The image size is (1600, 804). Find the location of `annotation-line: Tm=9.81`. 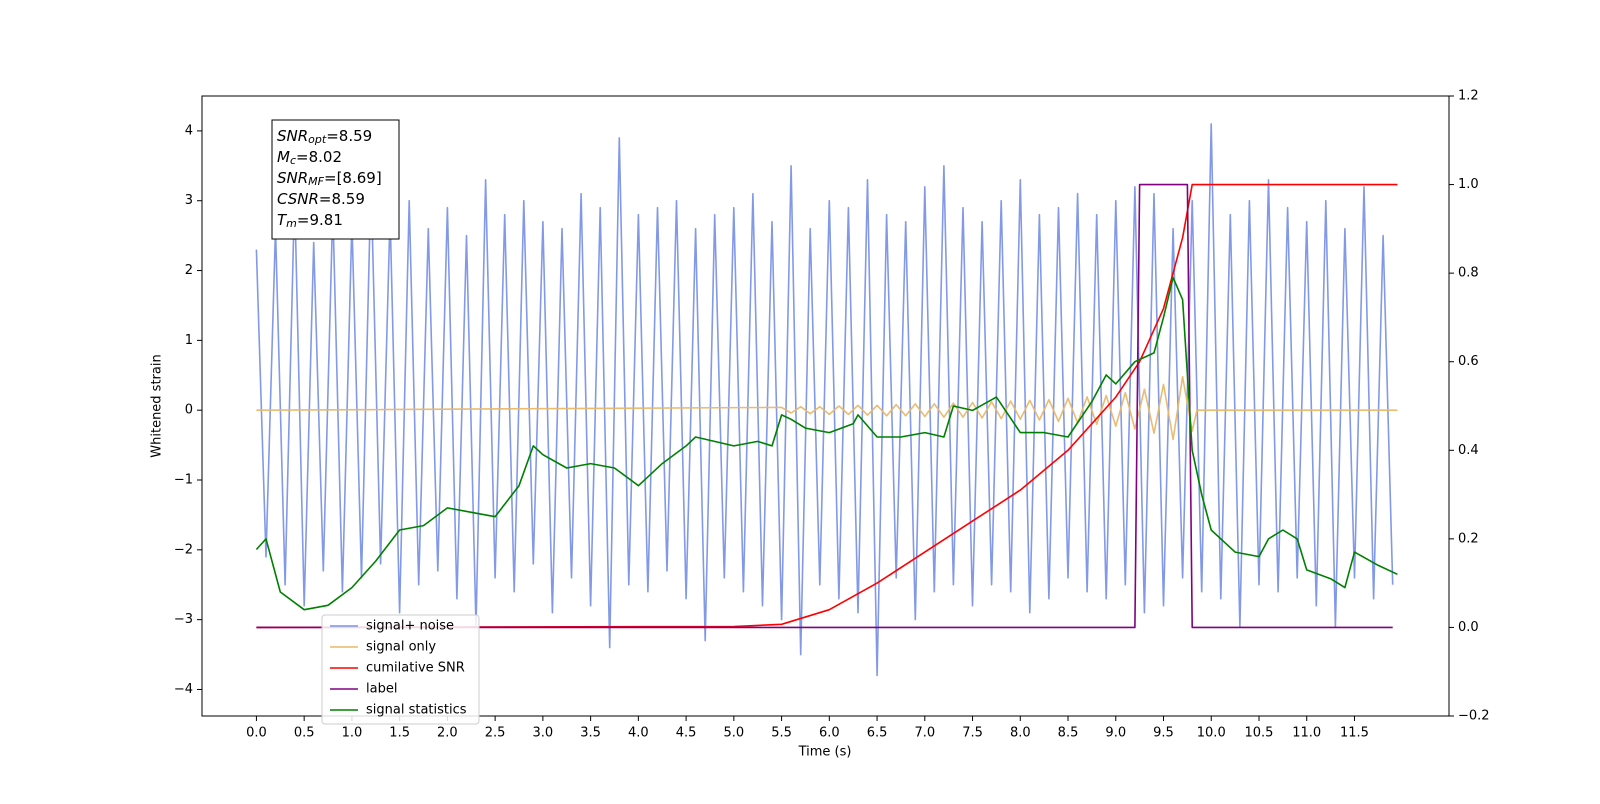

annotation-line: Tm=9.81 is located at coordinates (310, 221).